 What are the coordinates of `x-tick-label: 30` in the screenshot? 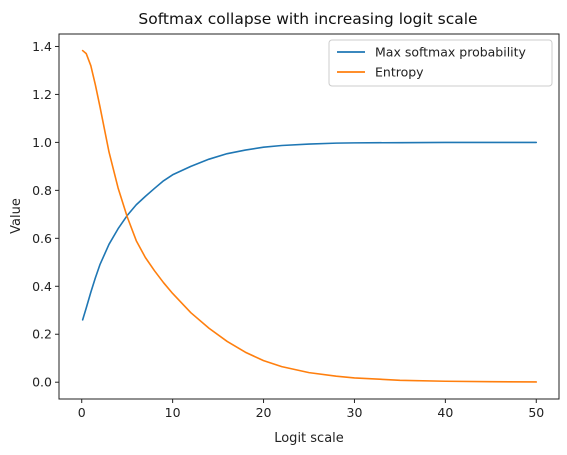 It's located at (355, 412).